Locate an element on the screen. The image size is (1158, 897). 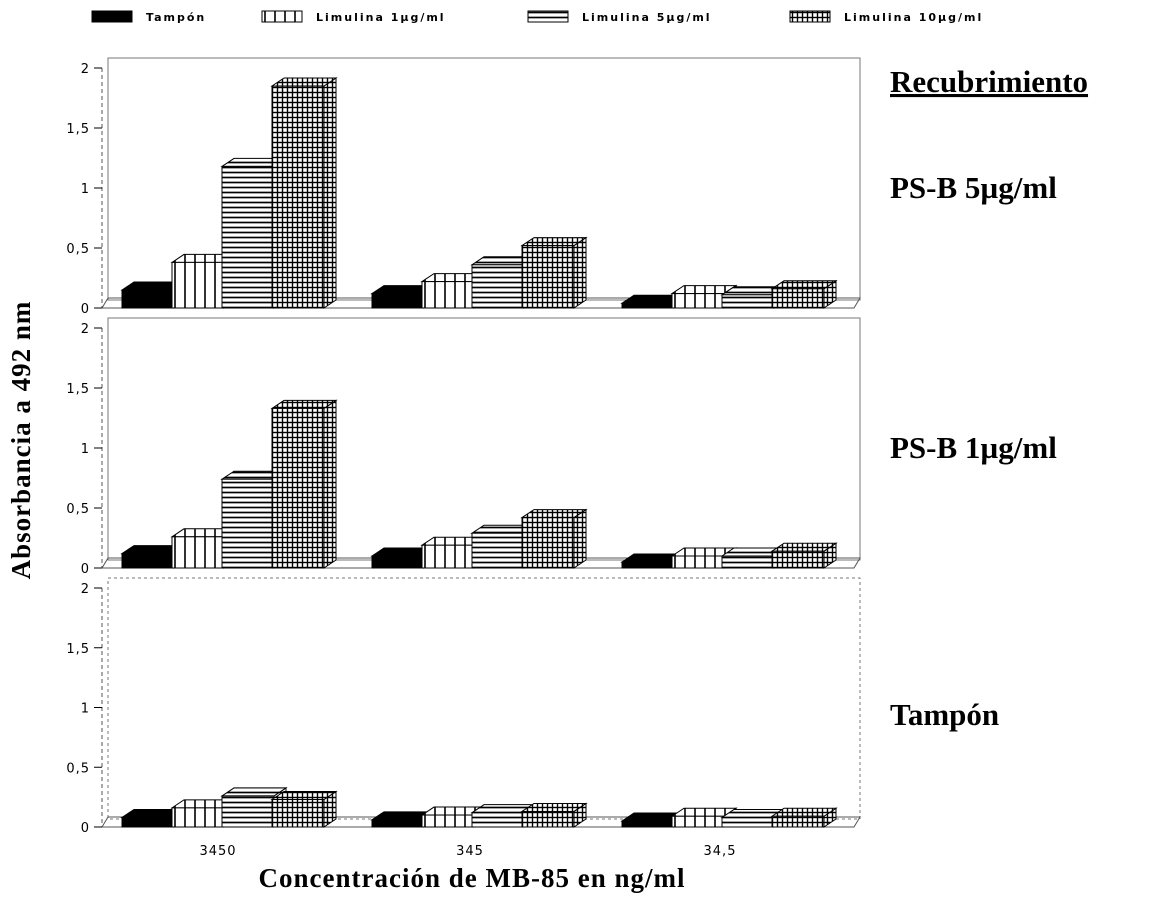
panel-title: Tampón is located at coordinates (944, 714).